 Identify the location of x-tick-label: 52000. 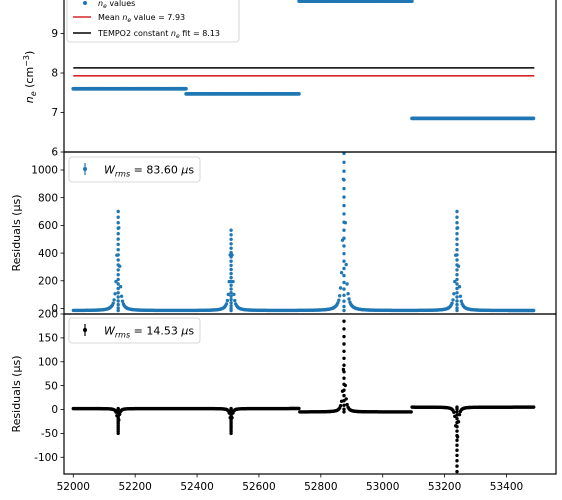
(73, 487).